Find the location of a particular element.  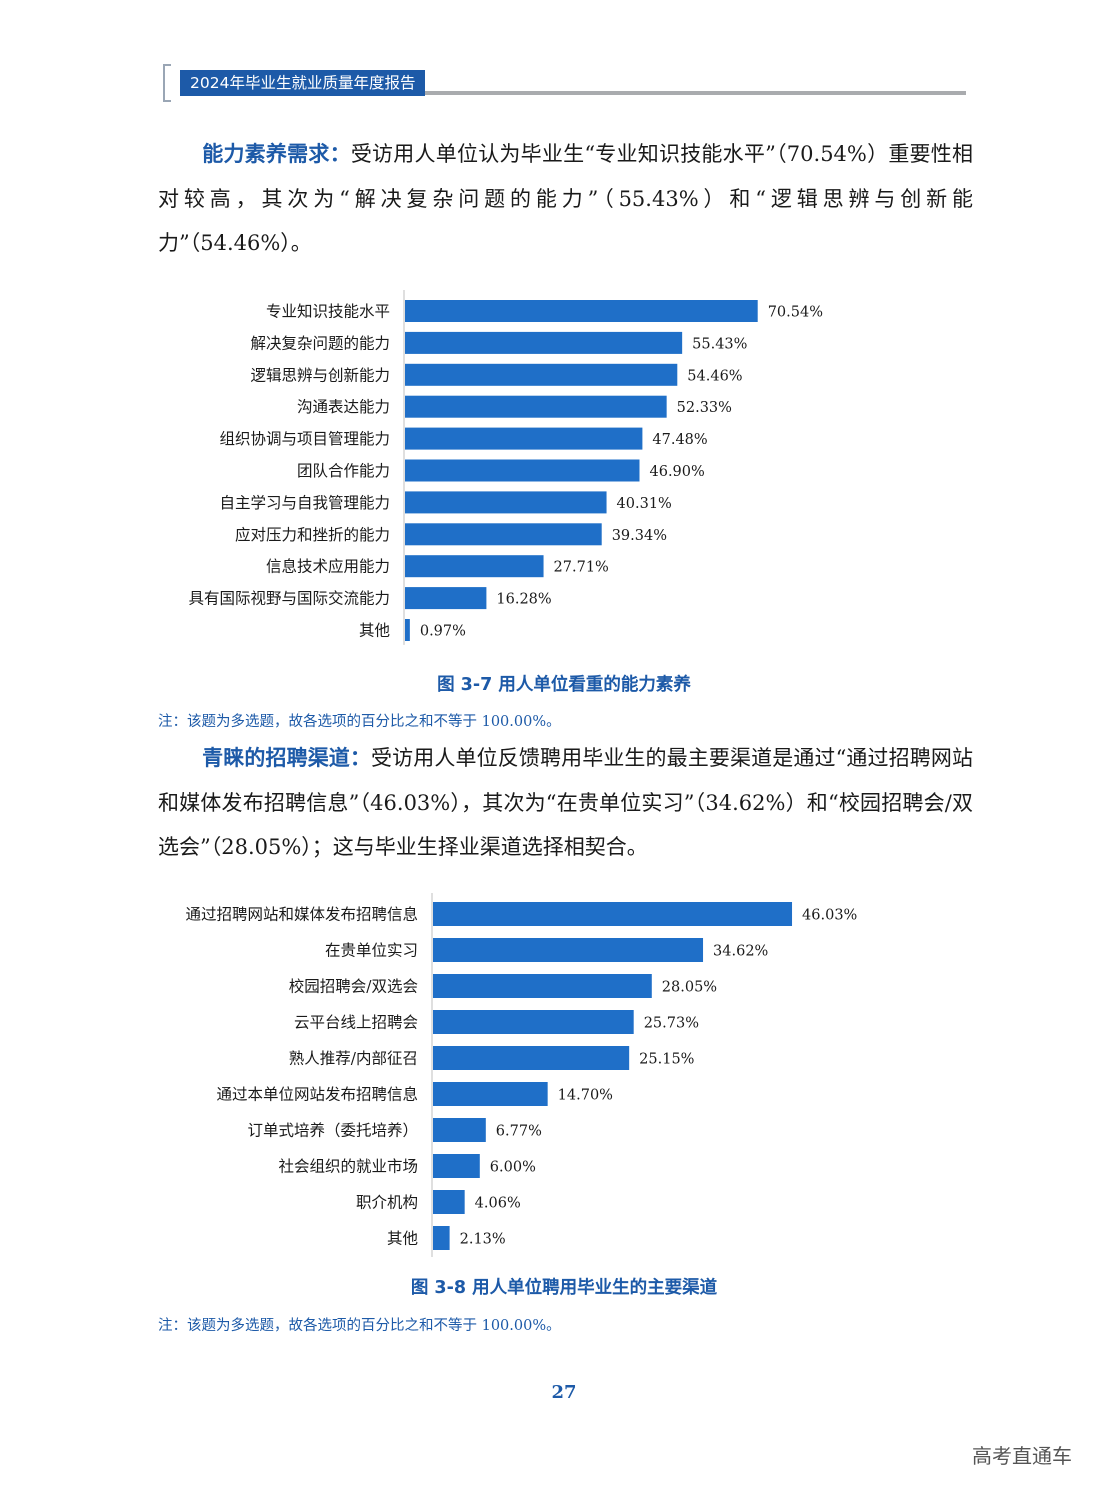

value-label: 39.34% is located at coordinates (639, 536).